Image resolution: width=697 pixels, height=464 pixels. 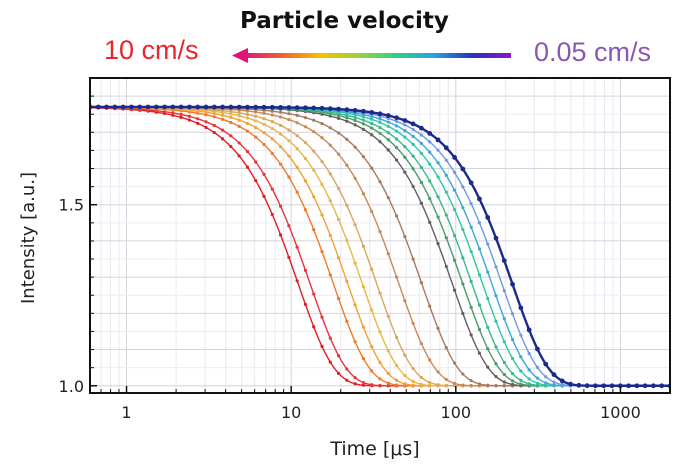 What do you see at coordinates (344, 21) in the screenshot?
I see `chart-title: Particle velocity` at bounding box center [344, 21].